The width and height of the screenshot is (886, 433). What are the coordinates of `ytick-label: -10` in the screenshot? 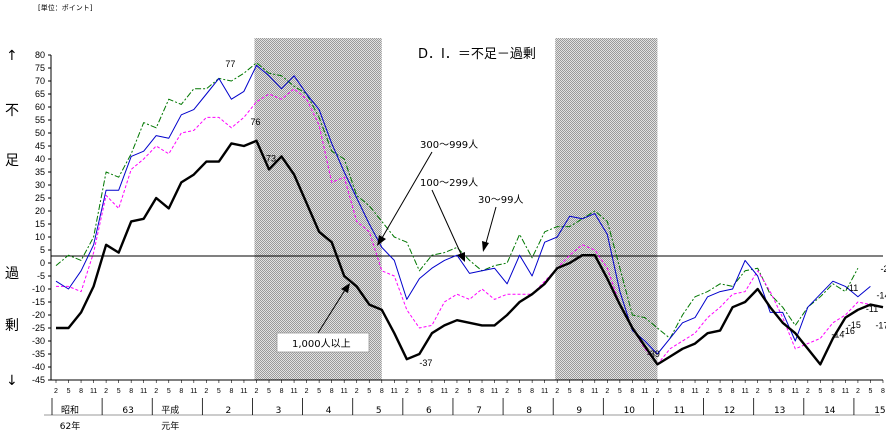 It's located at (38, 289).